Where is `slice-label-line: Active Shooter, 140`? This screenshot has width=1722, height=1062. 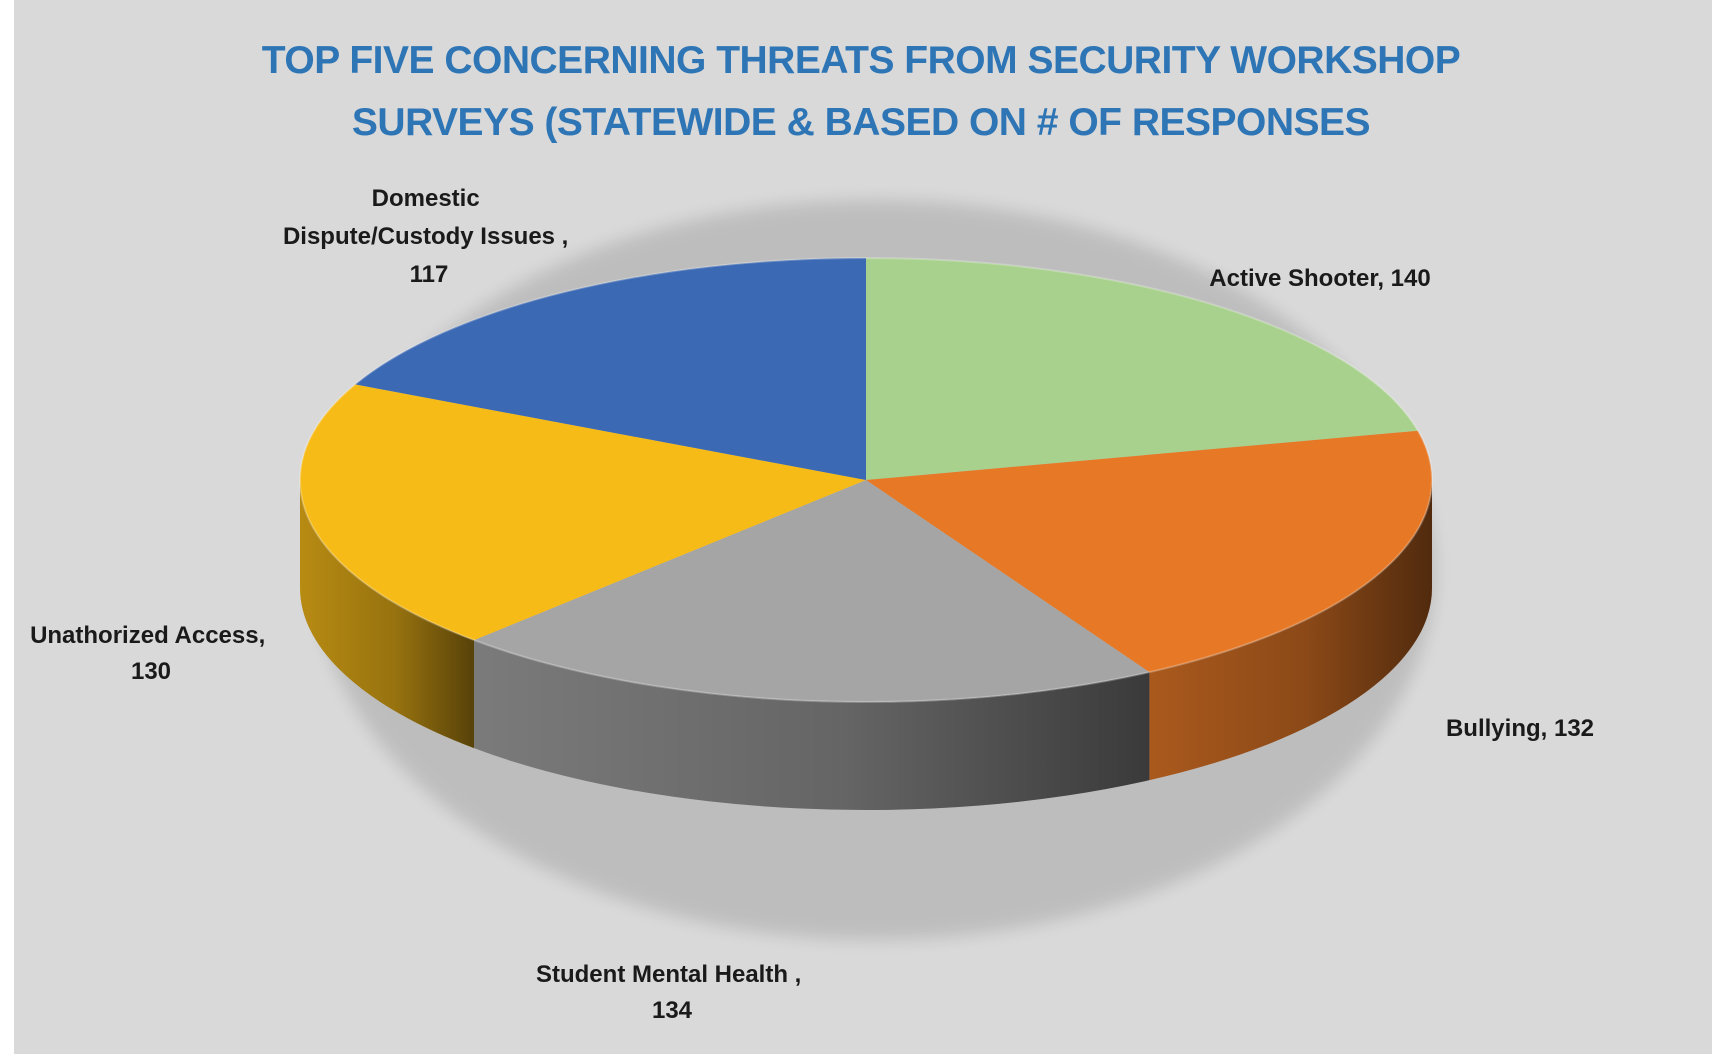 slice-label-line: Active Shooter, 140 is located at coordinates (1319, 278).